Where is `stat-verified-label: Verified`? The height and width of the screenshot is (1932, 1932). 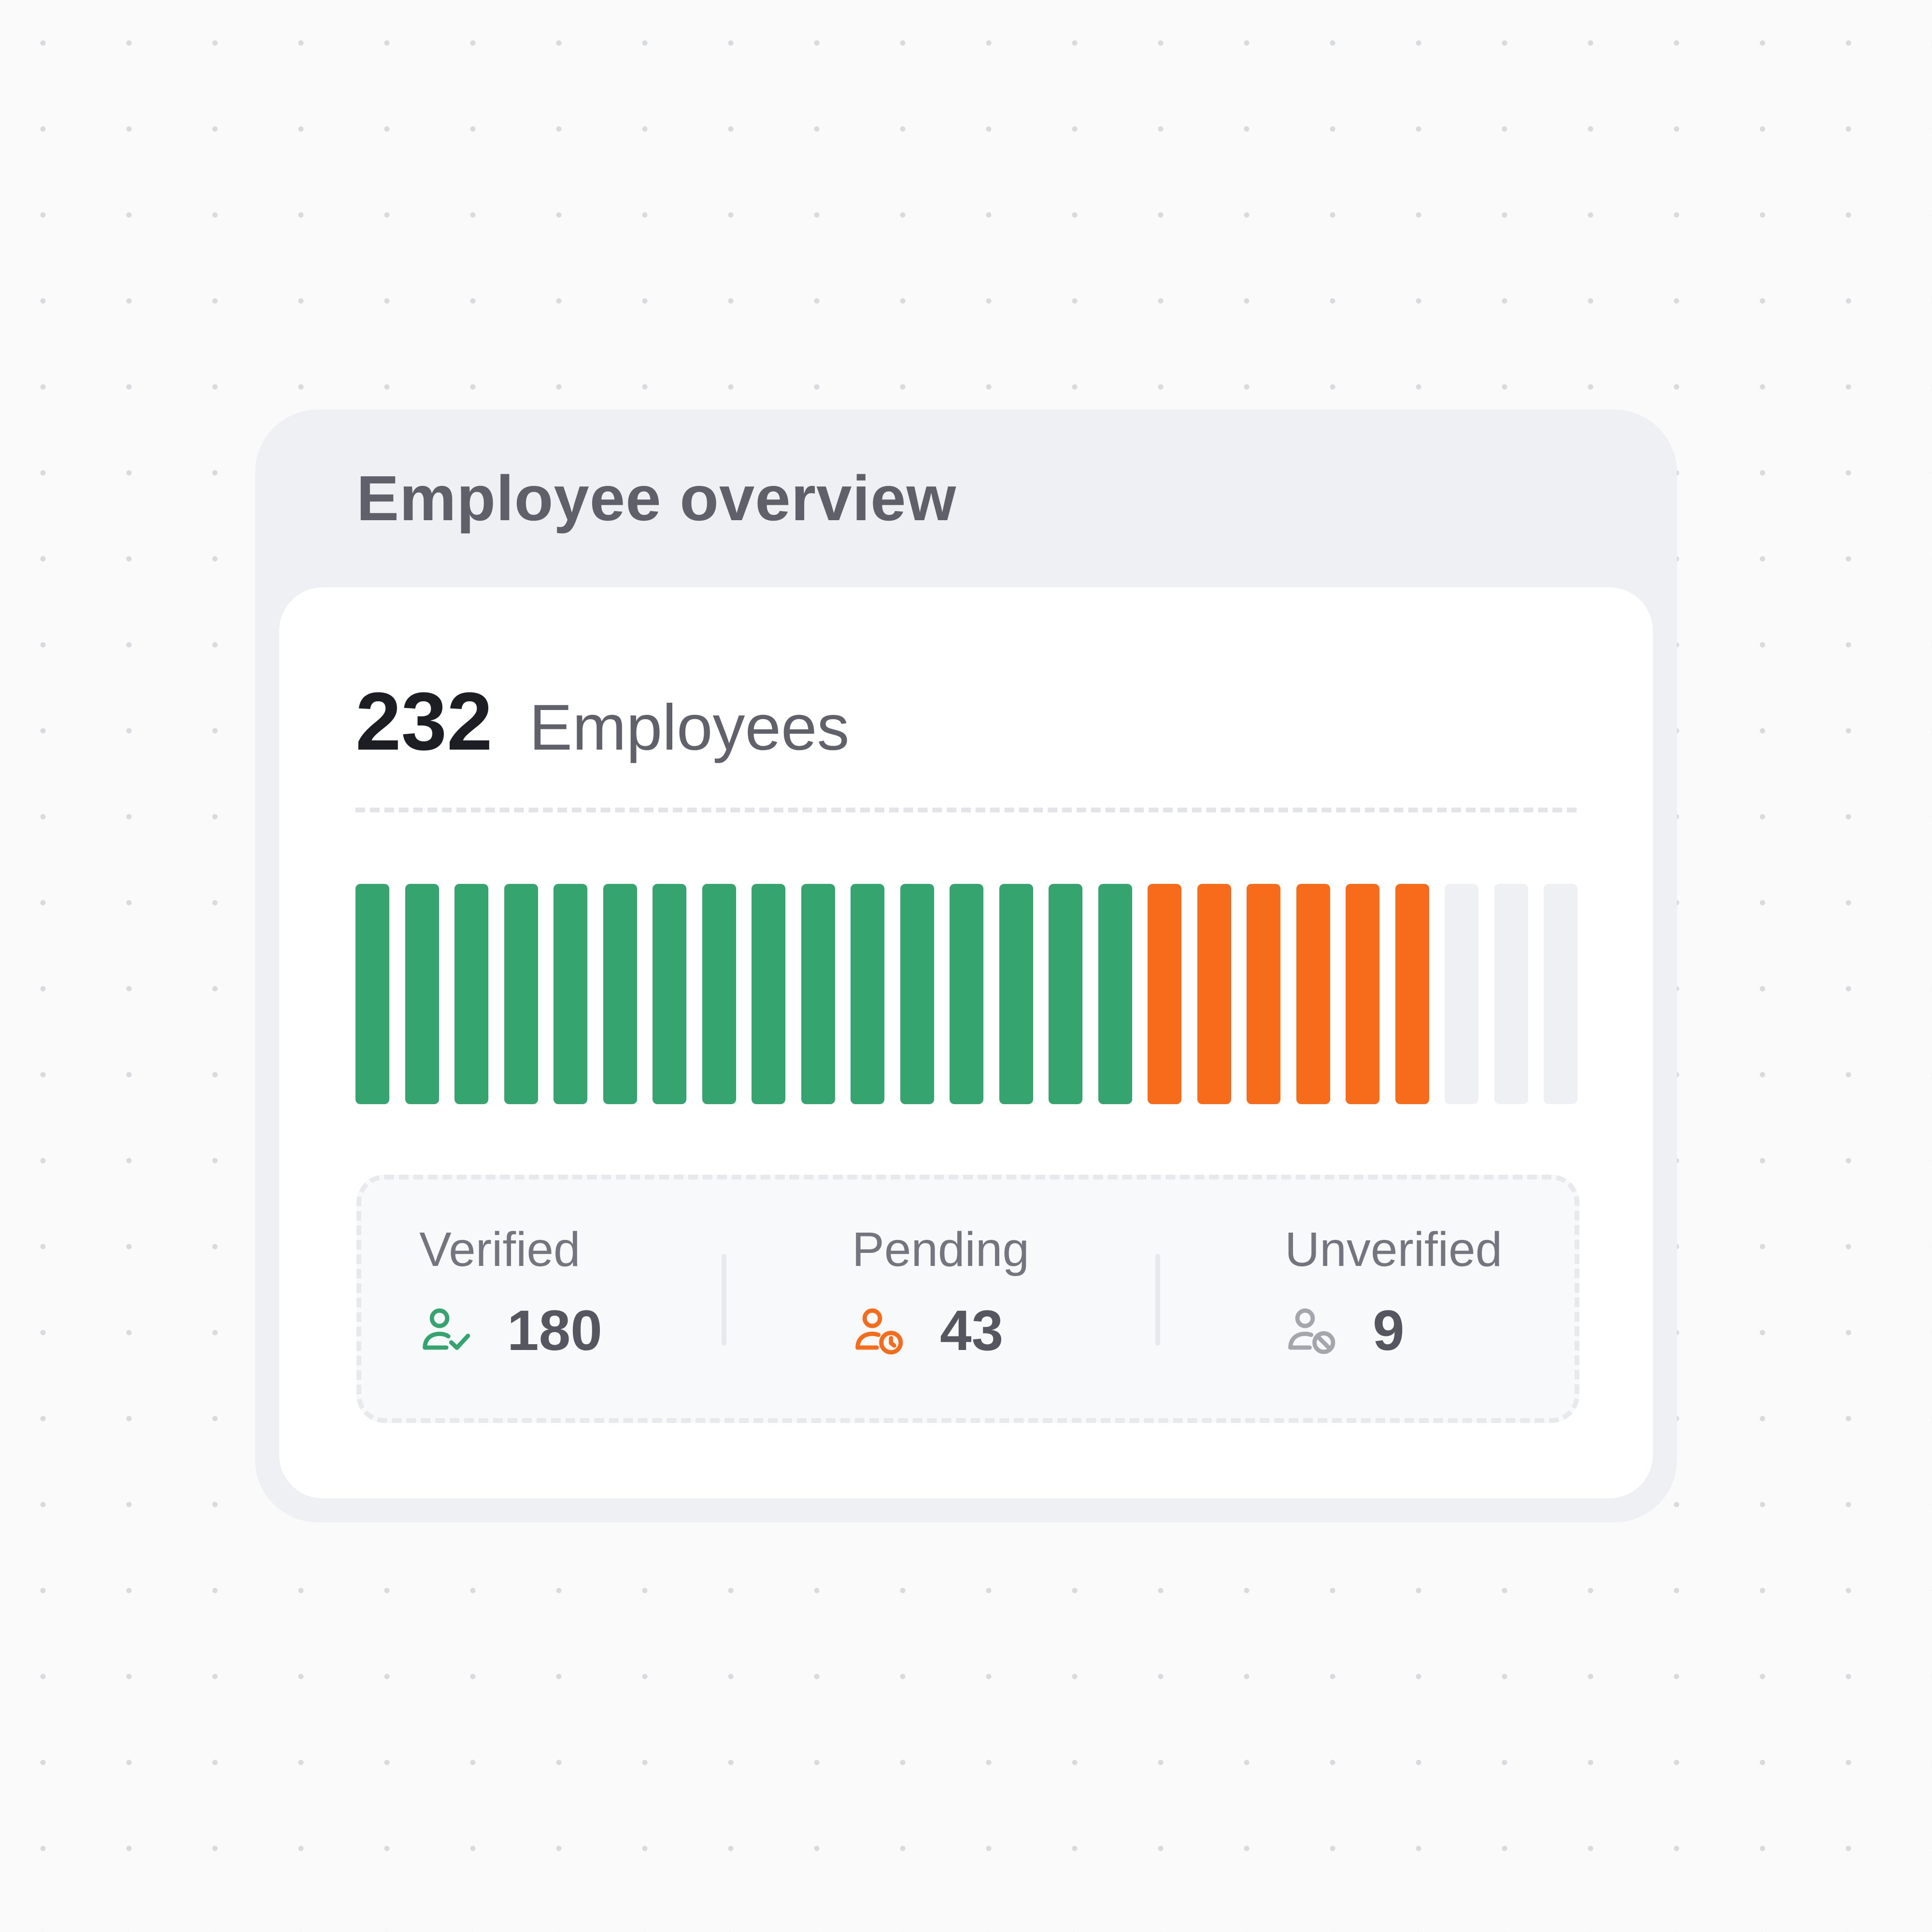
stat-verified-label: Verified is located at coordinates (500, 1249).